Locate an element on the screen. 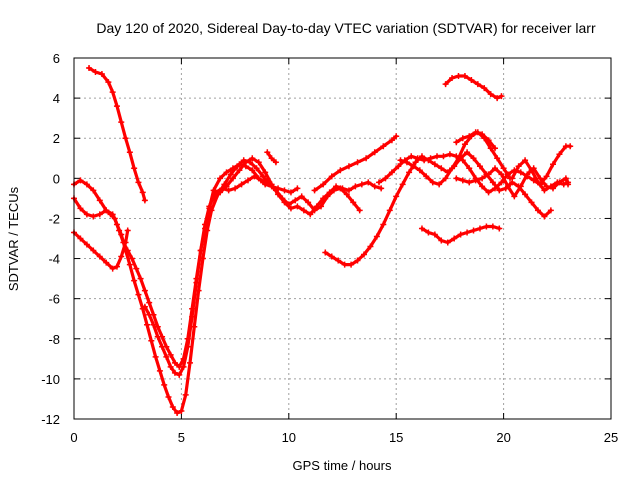 Image resolution: width=640 pixels, height=480 pixels. x-tick-label: 0 is located at coordinates (73, 437).